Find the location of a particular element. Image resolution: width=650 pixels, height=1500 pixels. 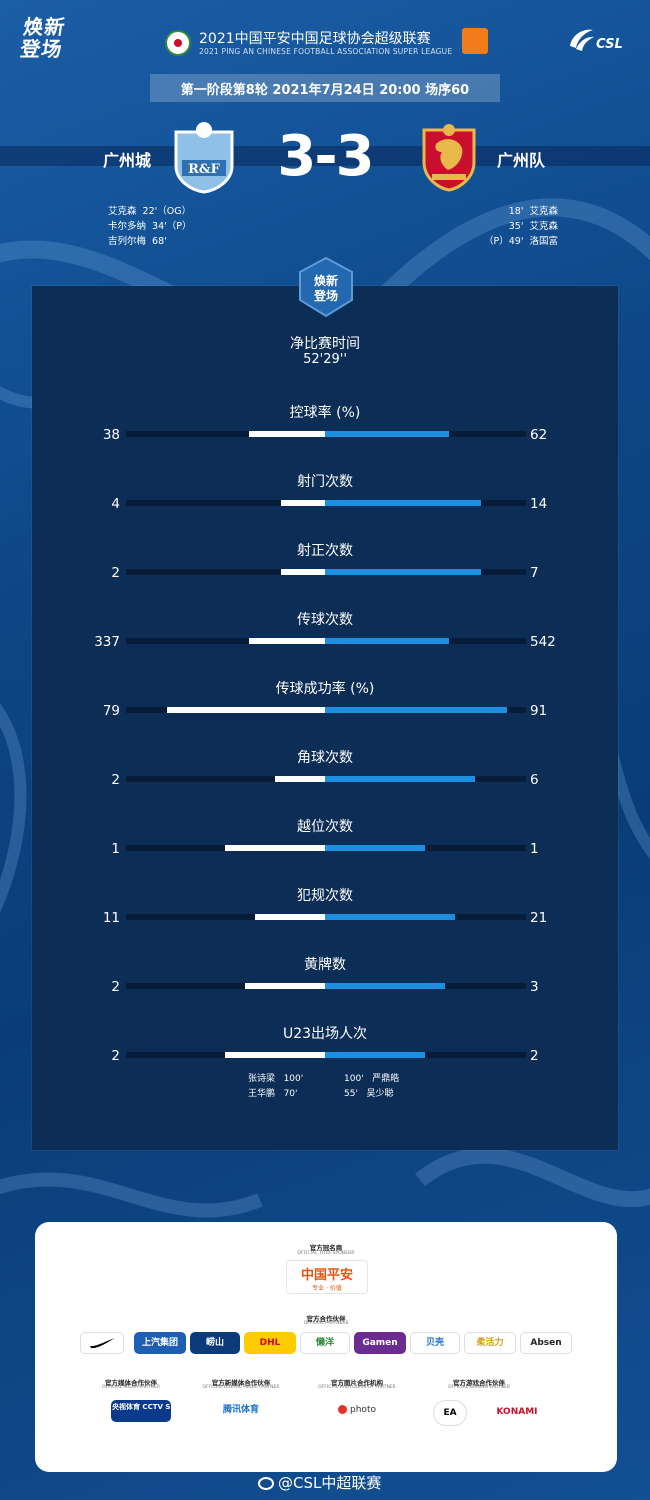

konami-logo: KONAMI is located at coordinates (517, 1412).